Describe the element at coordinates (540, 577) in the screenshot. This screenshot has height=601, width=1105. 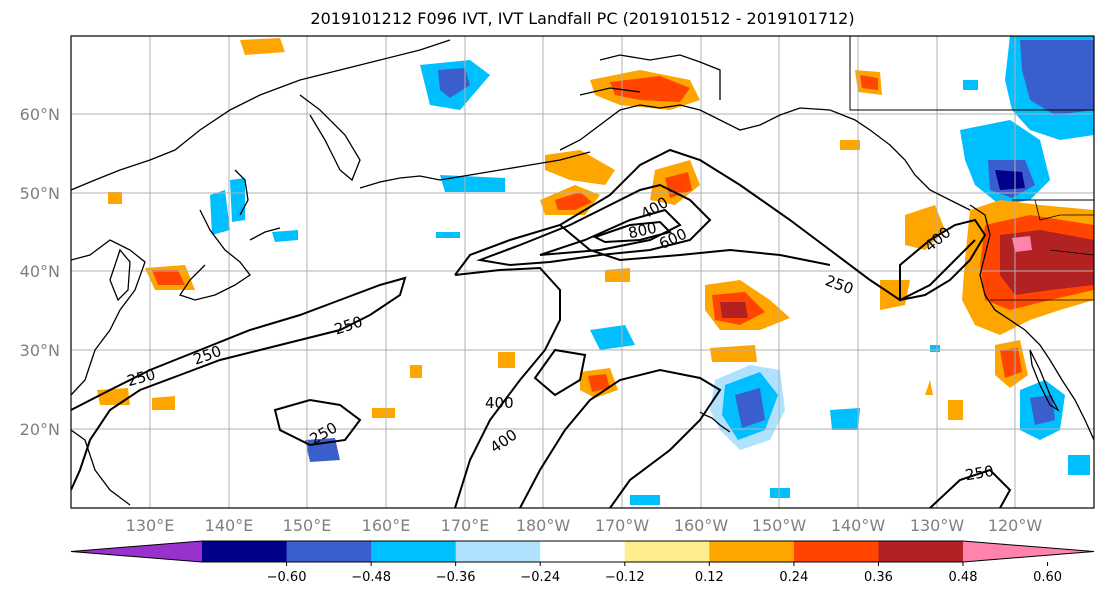
I see `colorbar-tick-label: −0.24` at that location.